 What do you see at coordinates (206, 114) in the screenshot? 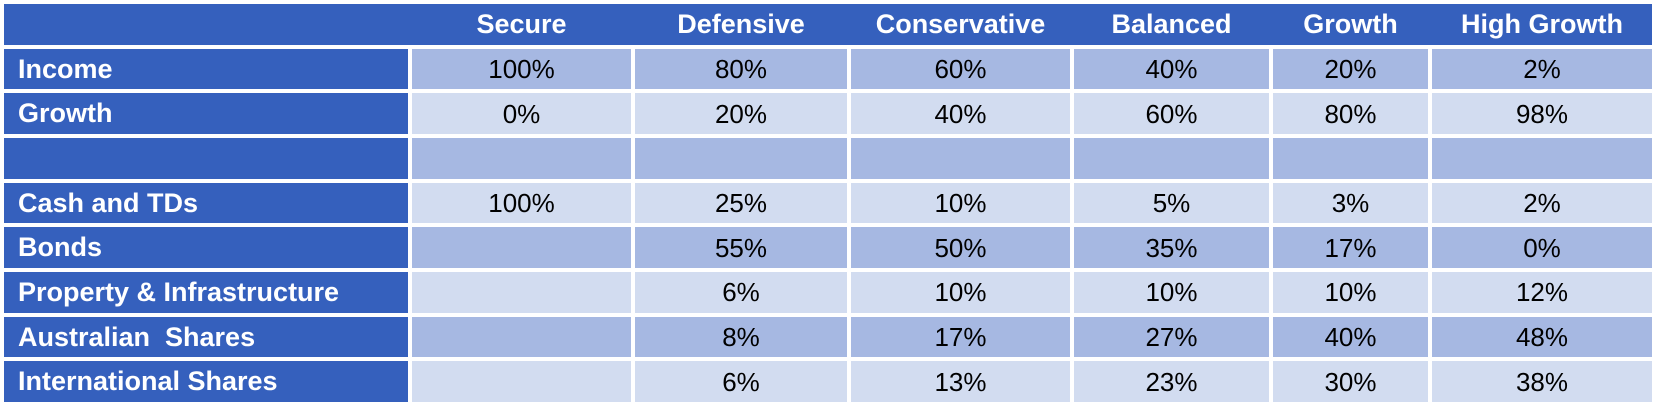
I see `row-label: Growth` at bounding box center [206, 114].